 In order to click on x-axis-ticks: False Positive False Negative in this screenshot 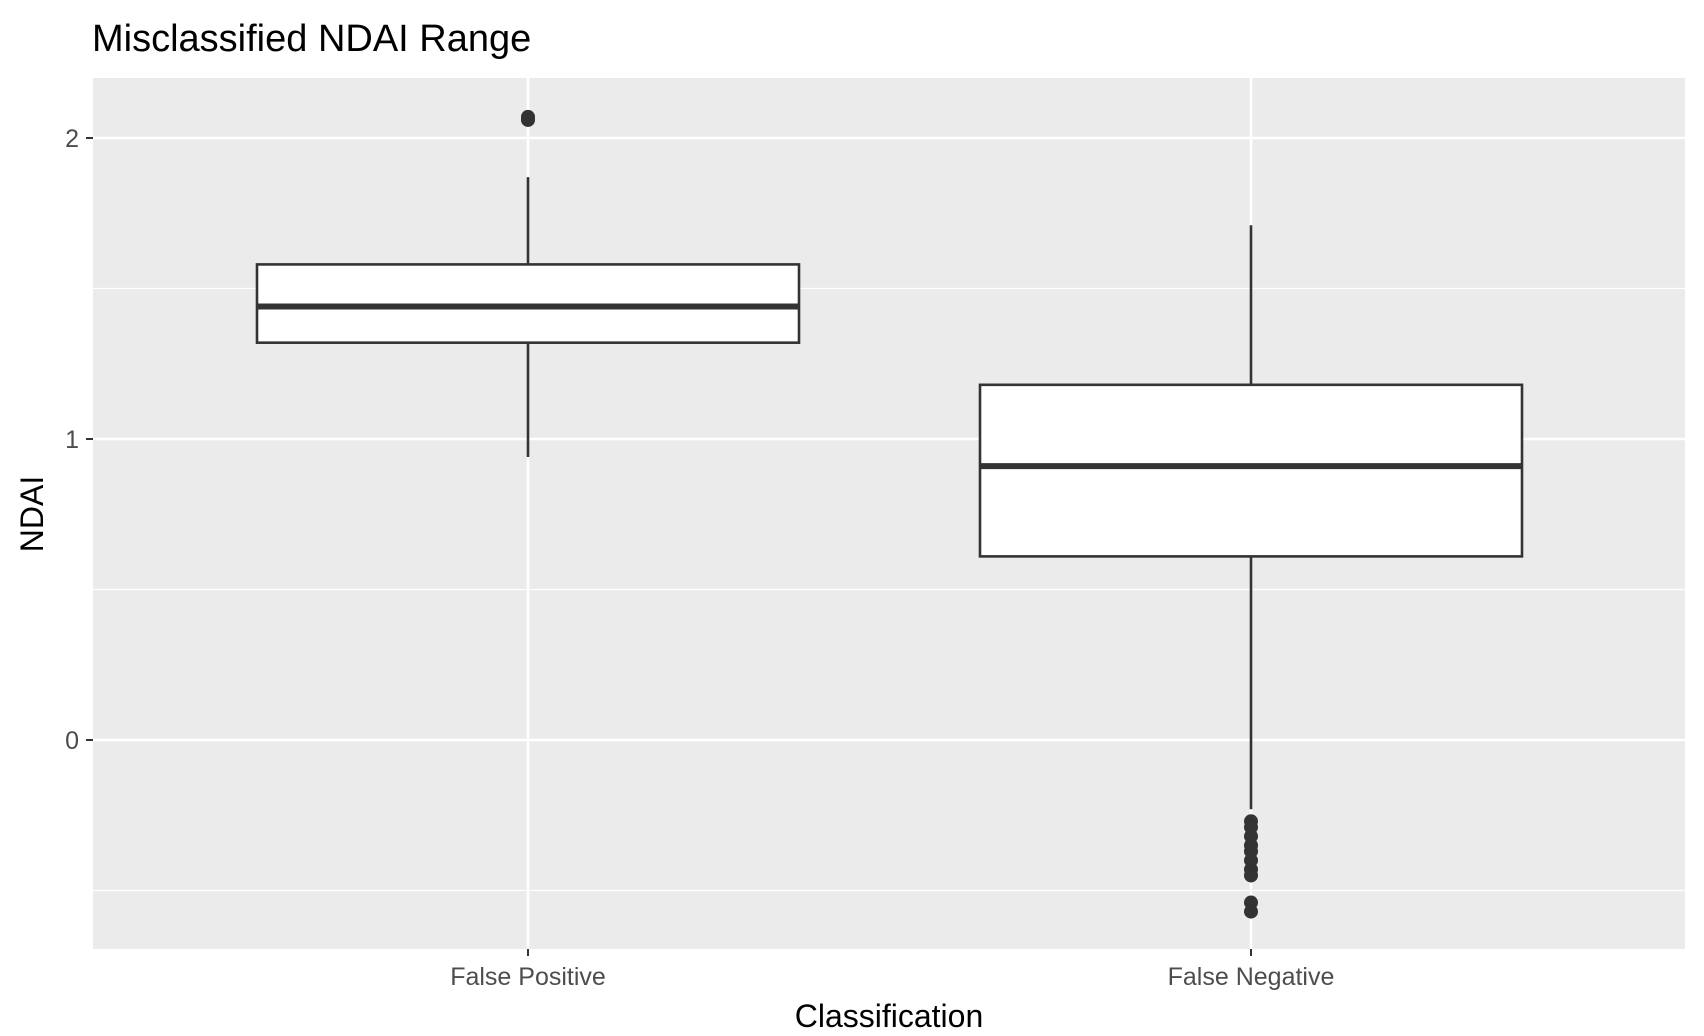, I will do `click(892, 970)`.